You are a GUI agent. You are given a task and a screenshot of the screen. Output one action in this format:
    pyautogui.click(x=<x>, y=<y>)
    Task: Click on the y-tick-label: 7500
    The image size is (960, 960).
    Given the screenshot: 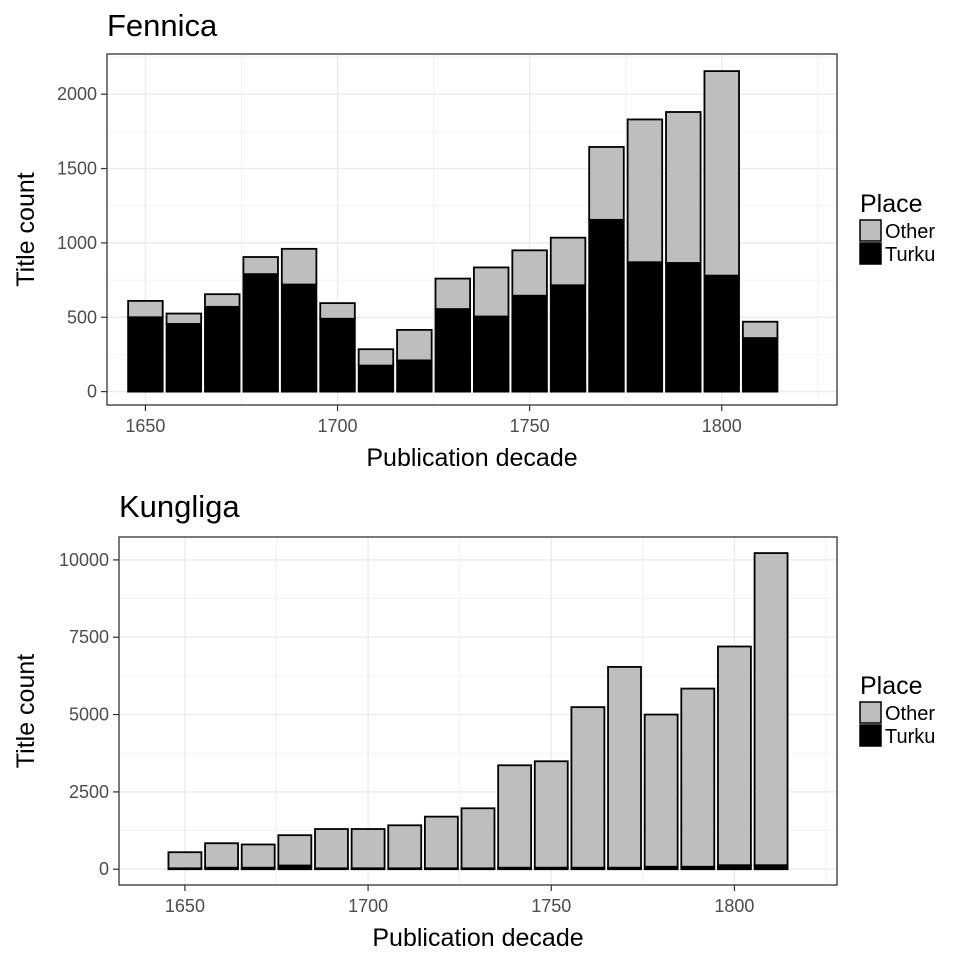 What is the action you would take?
    pyautogui.click(x=89, y=637)
    